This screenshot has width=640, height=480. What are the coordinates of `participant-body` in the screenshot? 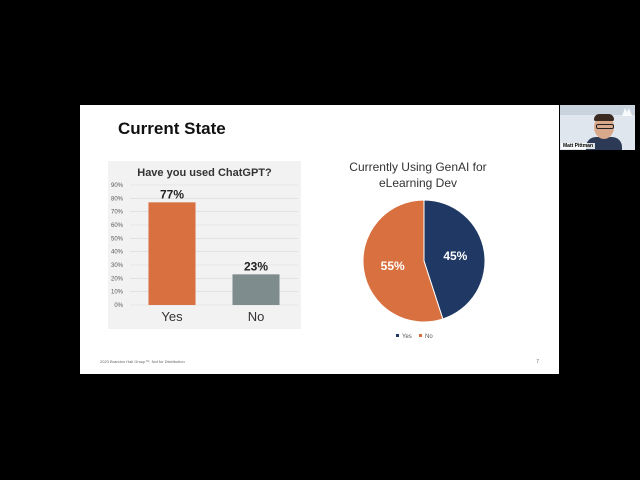 It's located at (604, 143).